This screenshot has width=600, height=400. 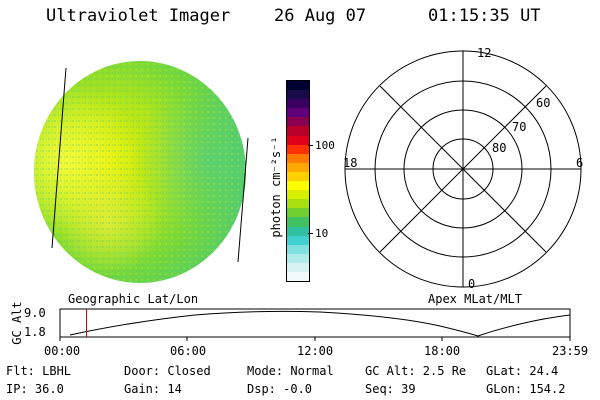 What do you see at coordinates (416, 371) in the screenshot?
I see `status-gc-alt: GC Alt: 2.5 Re` at bounding box center [416, 371].